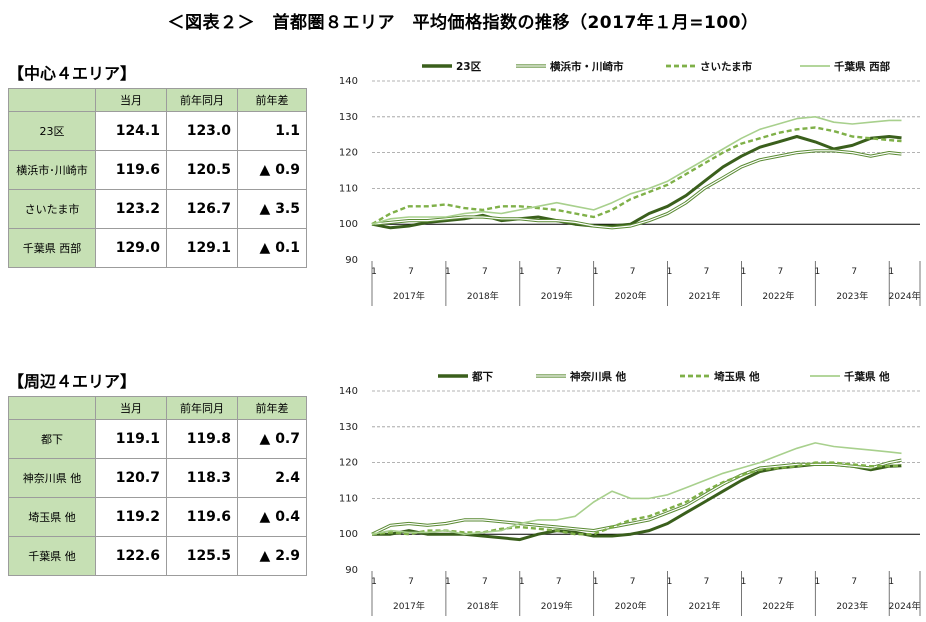 This screenshot has height=622, width=926. What do you see at coordinates (131, 556) in the screenshot?
I see `current-value: 122.6` at bounding box center [131, 556].